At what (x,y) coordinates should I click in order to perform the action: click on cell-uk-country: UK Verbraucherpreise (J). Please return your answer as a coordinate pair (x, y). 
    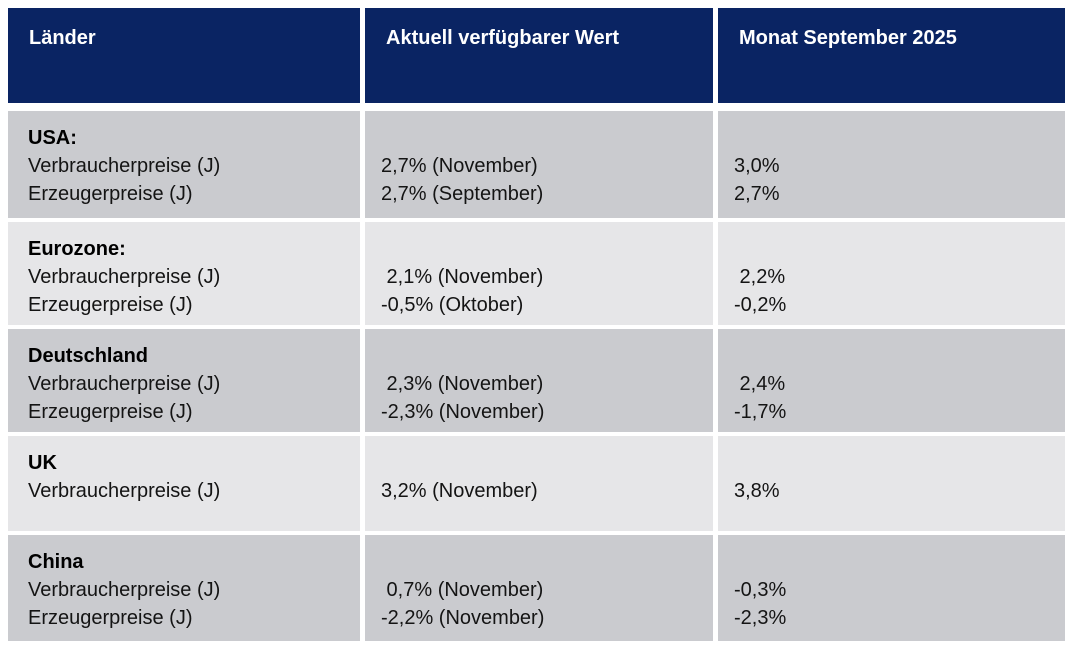
    Looking at the image, I should click on (184, 483).